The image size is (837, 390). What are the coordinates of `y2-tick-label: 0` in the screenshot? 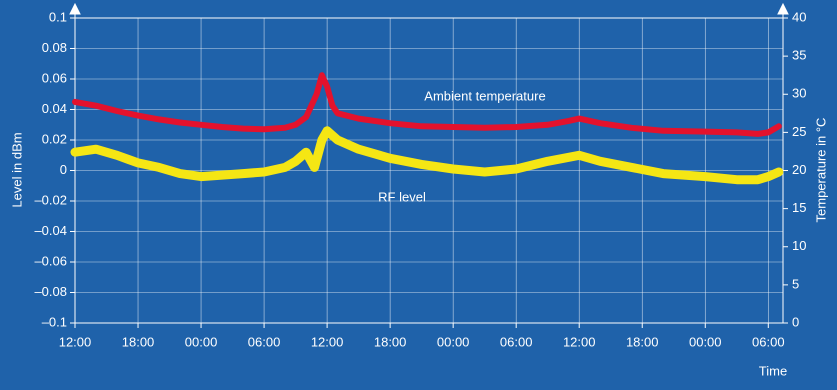 It's located at (795, 321).